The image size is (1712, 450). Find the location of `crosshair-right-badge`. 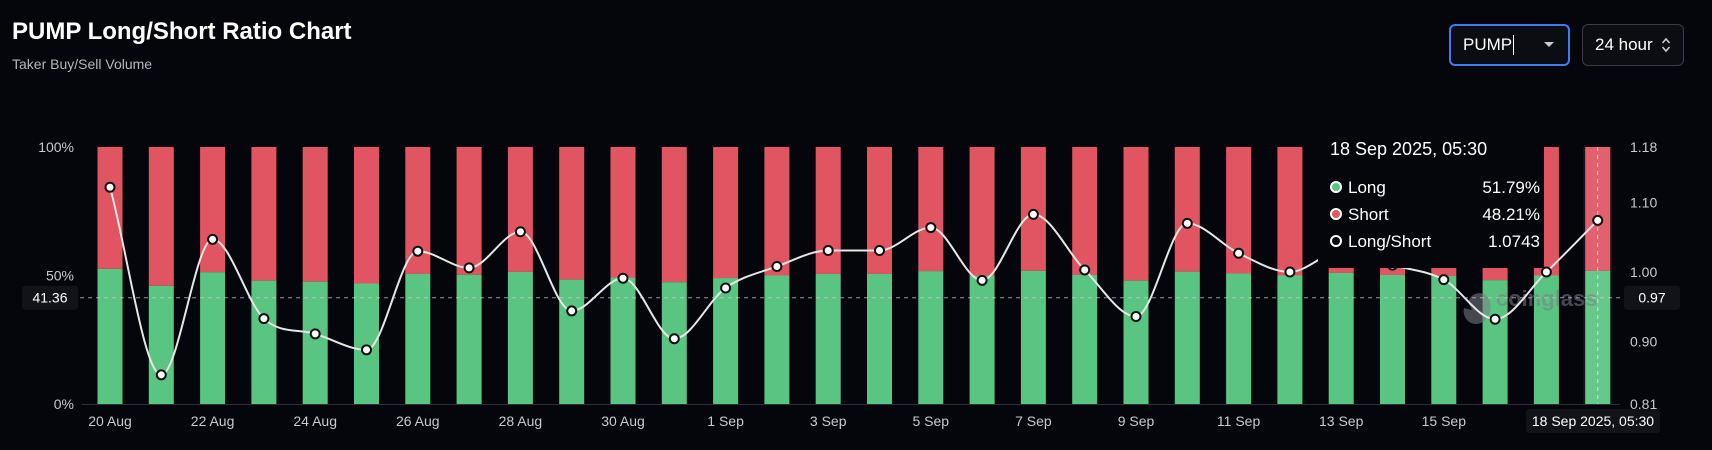

crosshair-right-badge is located at coordinates (1652, 297).